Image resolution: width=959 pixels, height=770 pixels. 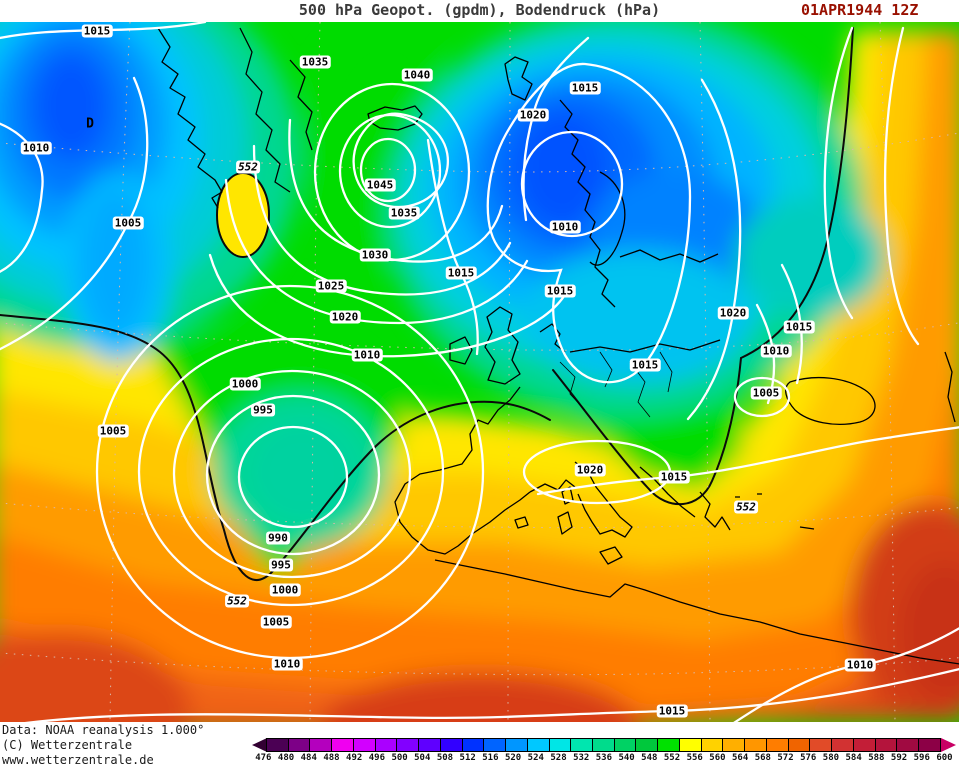 I want to click on colorbar-tick-label: 480, so click(x=286, y=758).